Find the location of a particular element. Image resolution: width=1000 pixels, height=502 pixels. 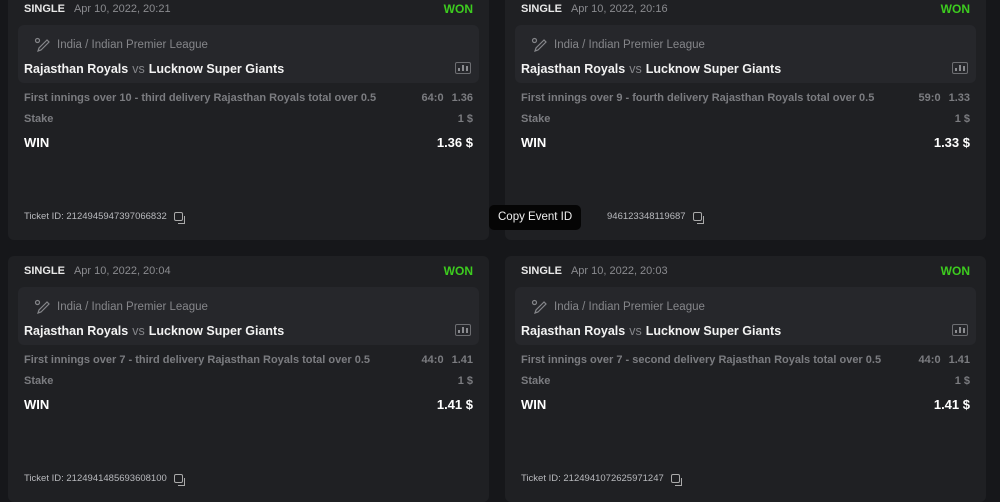

odds: 1.41 is located at coordinates (959, 360).